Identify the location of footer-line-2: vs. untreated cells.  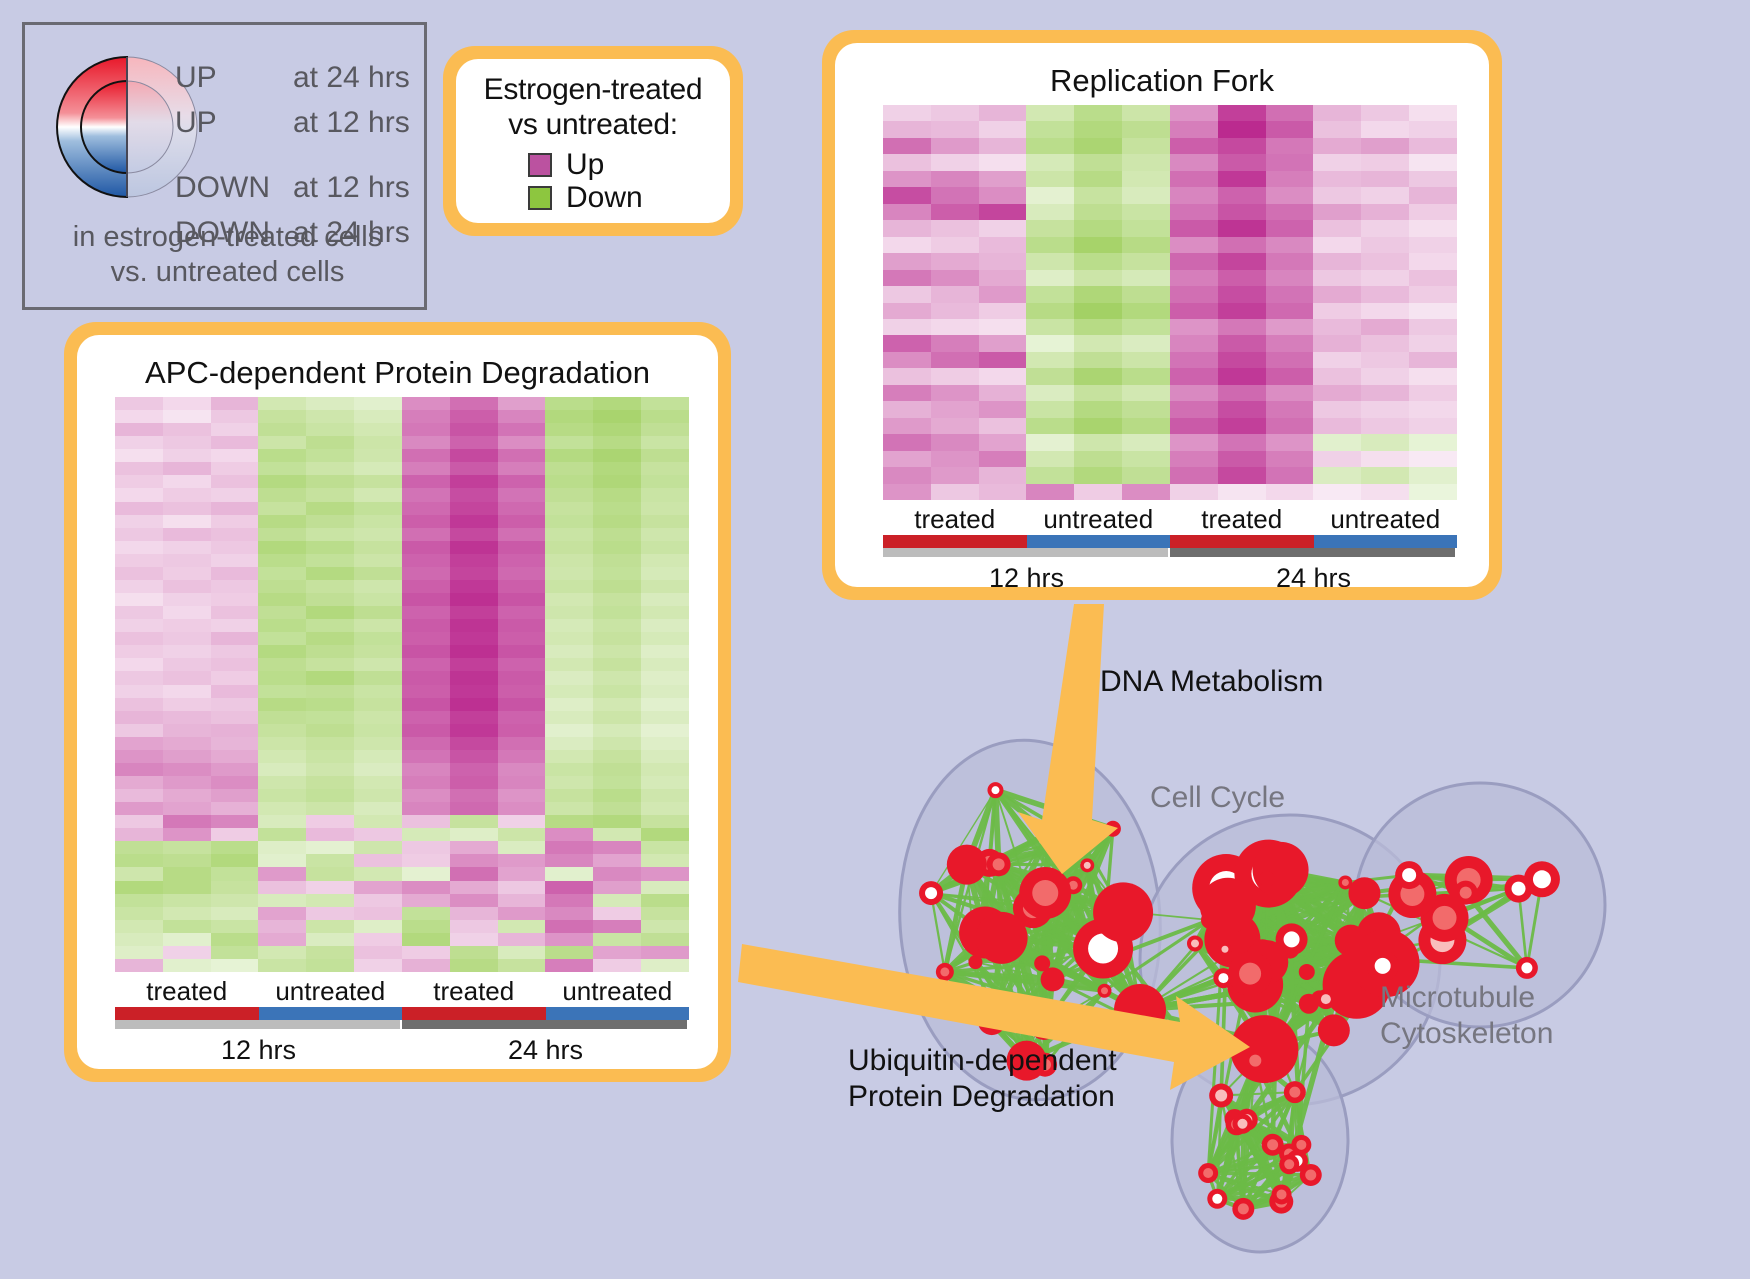
(227, 272).